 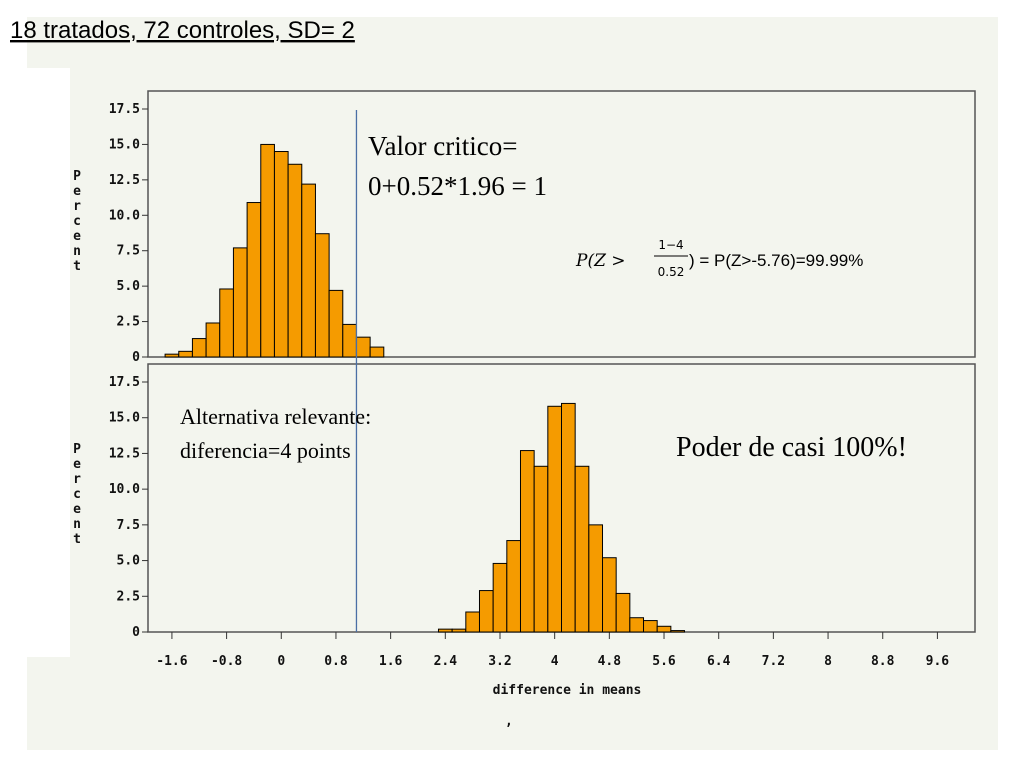 I want to click on formula: ) = P(Z>-5.76)=99.99%, so click(x=776, y=260).